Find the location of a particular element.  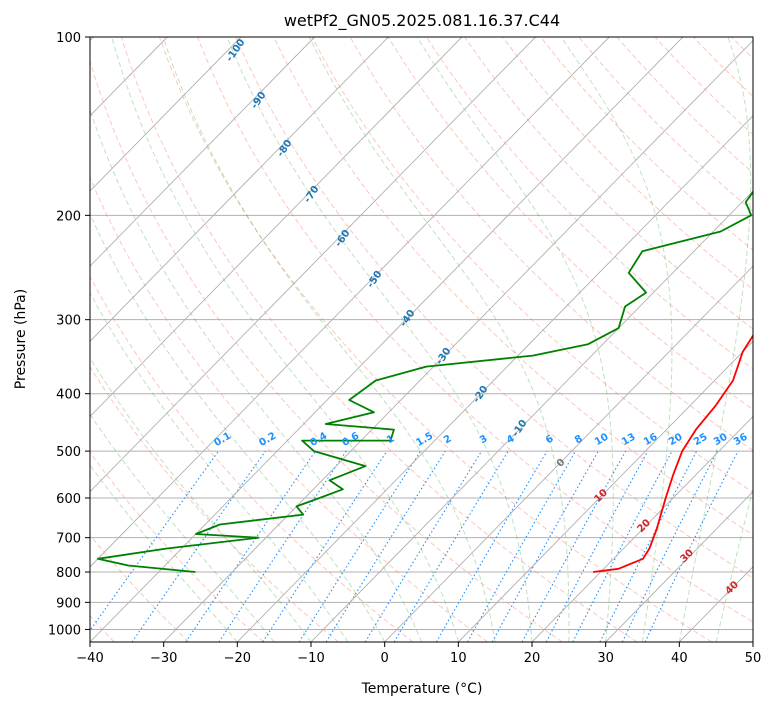

x-axis-label: Temperature (°C) is located at coordinates (422, 689).